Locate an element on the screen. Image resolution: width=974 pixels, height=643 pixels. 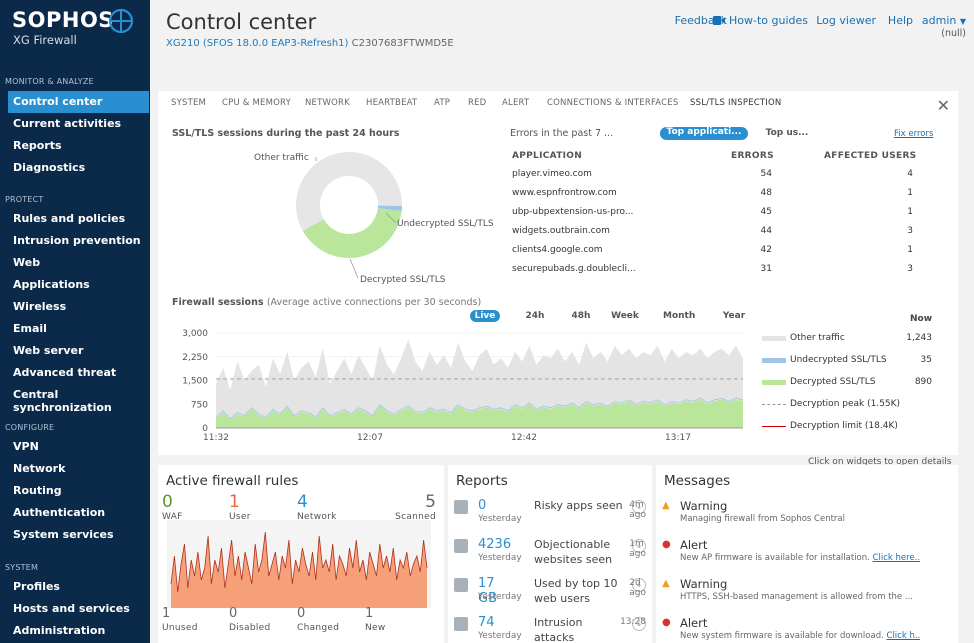
cell-errors: 44 is located at coordinates (766, 231).